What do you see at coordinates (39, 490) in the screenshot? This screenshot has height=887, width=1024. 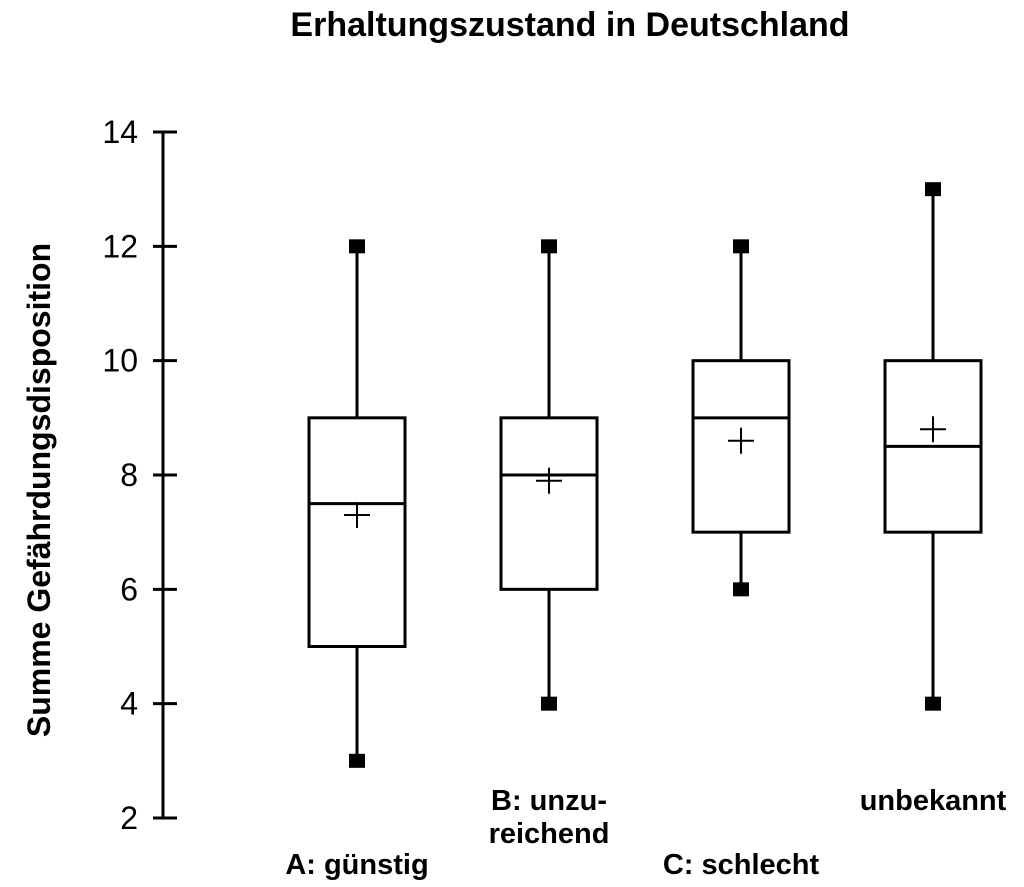 I see `y-axis-label: Summe Gefährdungsdisposition` at bounding box center [39, 490].